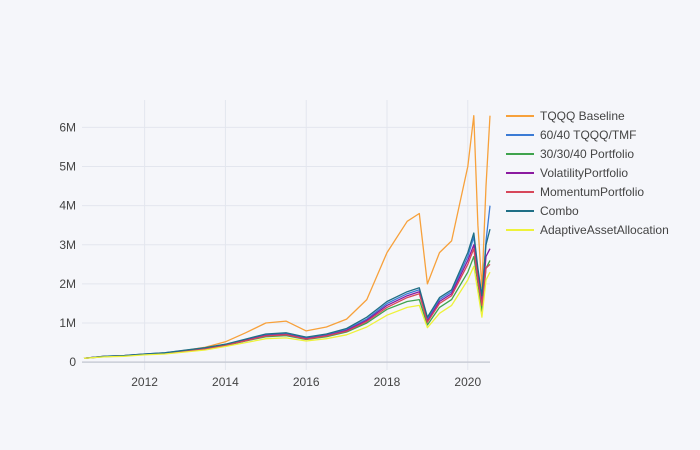 Image resolution: width=700 pixels, height=450 pixels. What do you see at coordinates (67, 206) in the screenshot?
I see `y-tick-label: 4M` at bounding box center [67, 206].